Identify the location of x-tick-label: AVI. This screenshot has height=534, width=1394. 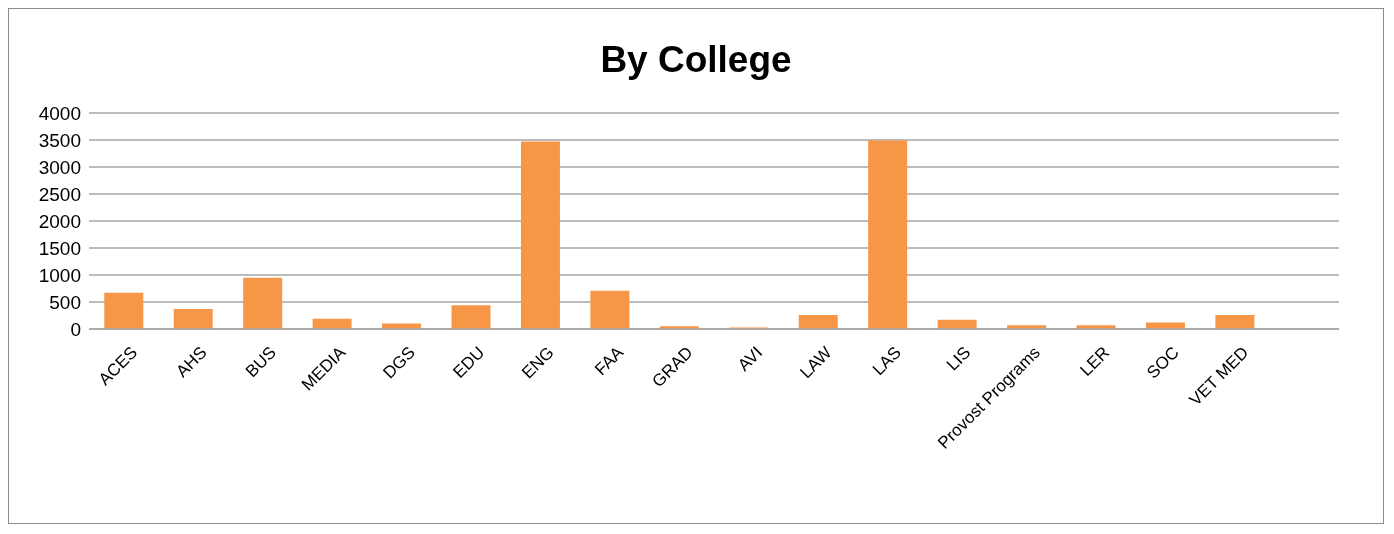
(750, 358).